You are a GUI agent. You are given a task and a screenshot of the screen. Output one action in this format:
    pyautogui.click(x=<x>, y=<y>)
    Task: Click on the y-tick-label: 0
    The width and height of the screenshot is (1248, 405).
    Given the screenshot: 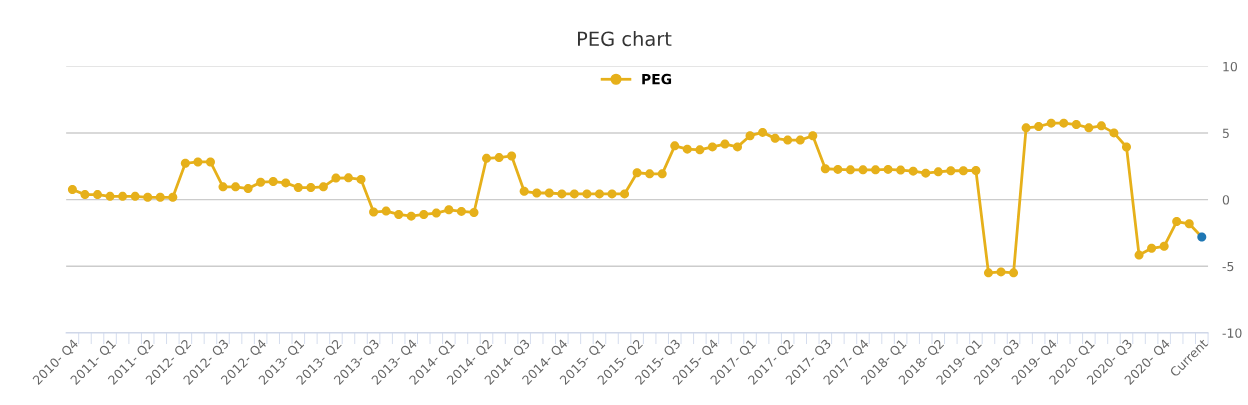 What is the action you would take?
    pyautogui.click(x=1226, y=200)
    